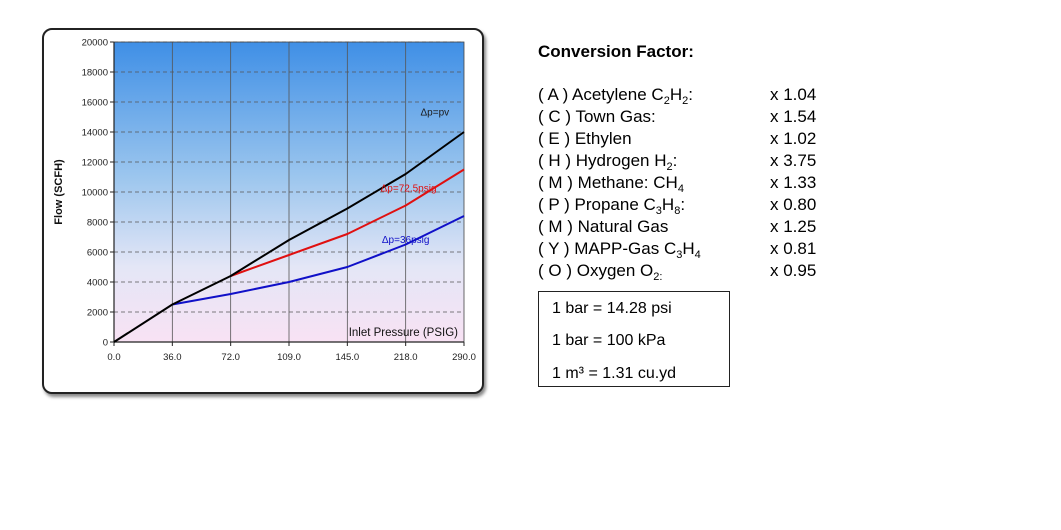 This screenshot has width=1061, height=530. What do you see at coordinates (793, 270) in the screenshot?
I see `factor-multiplier: x 0.95` at bounding box center [793, 270].